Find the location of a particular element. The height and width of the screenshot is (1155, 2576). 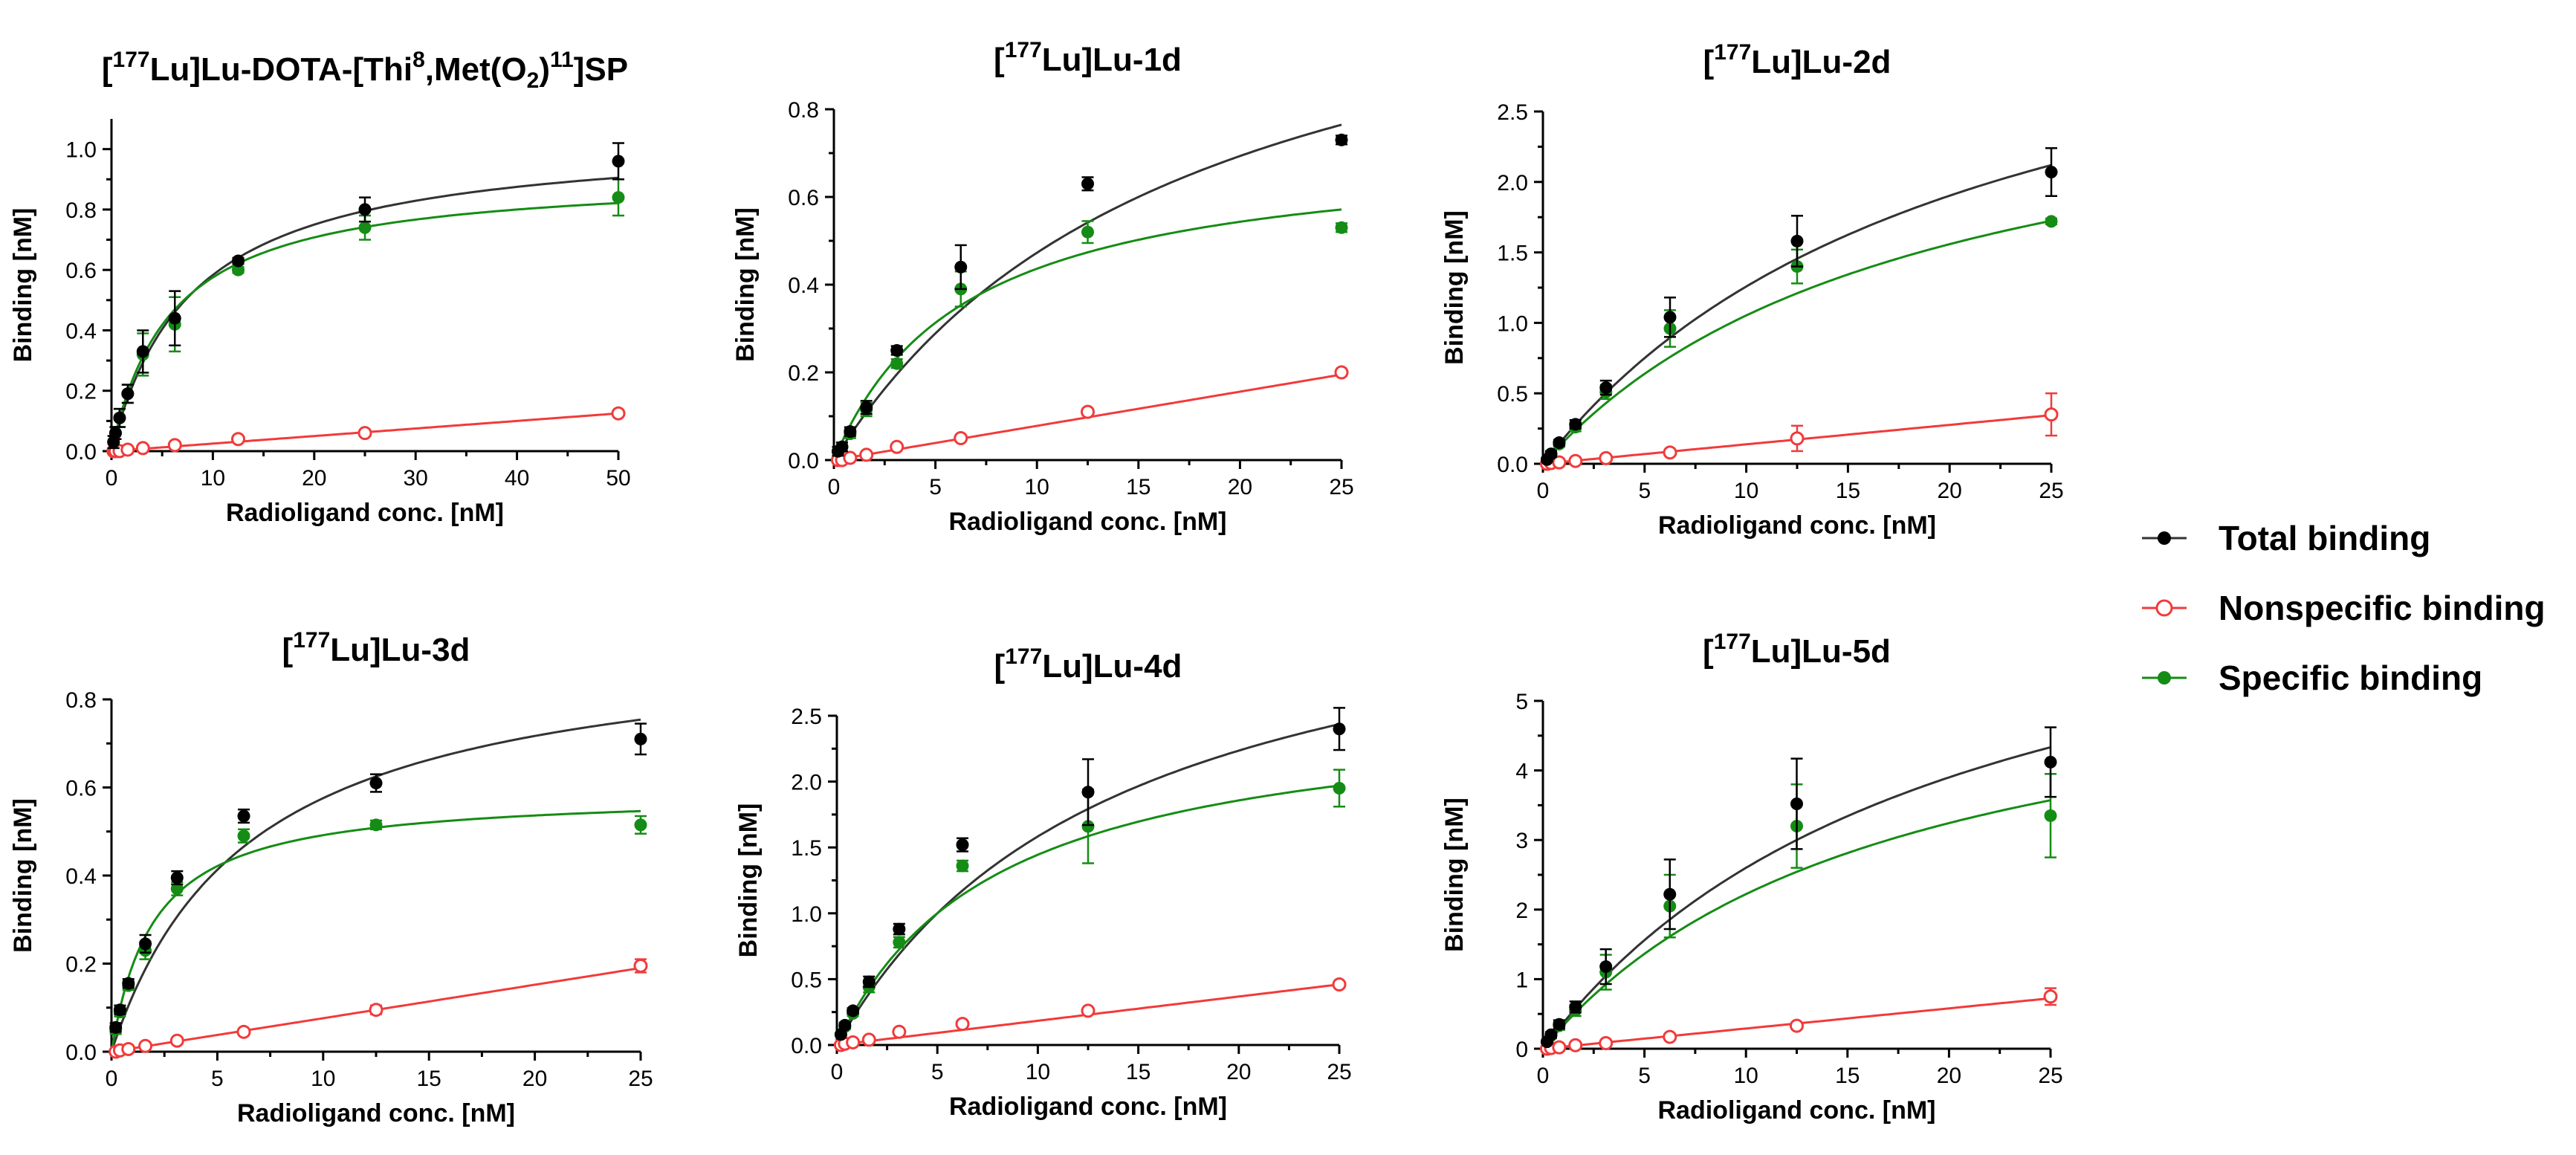

legend-label-specific: Specific binding is located at coordinates (2350, 678).